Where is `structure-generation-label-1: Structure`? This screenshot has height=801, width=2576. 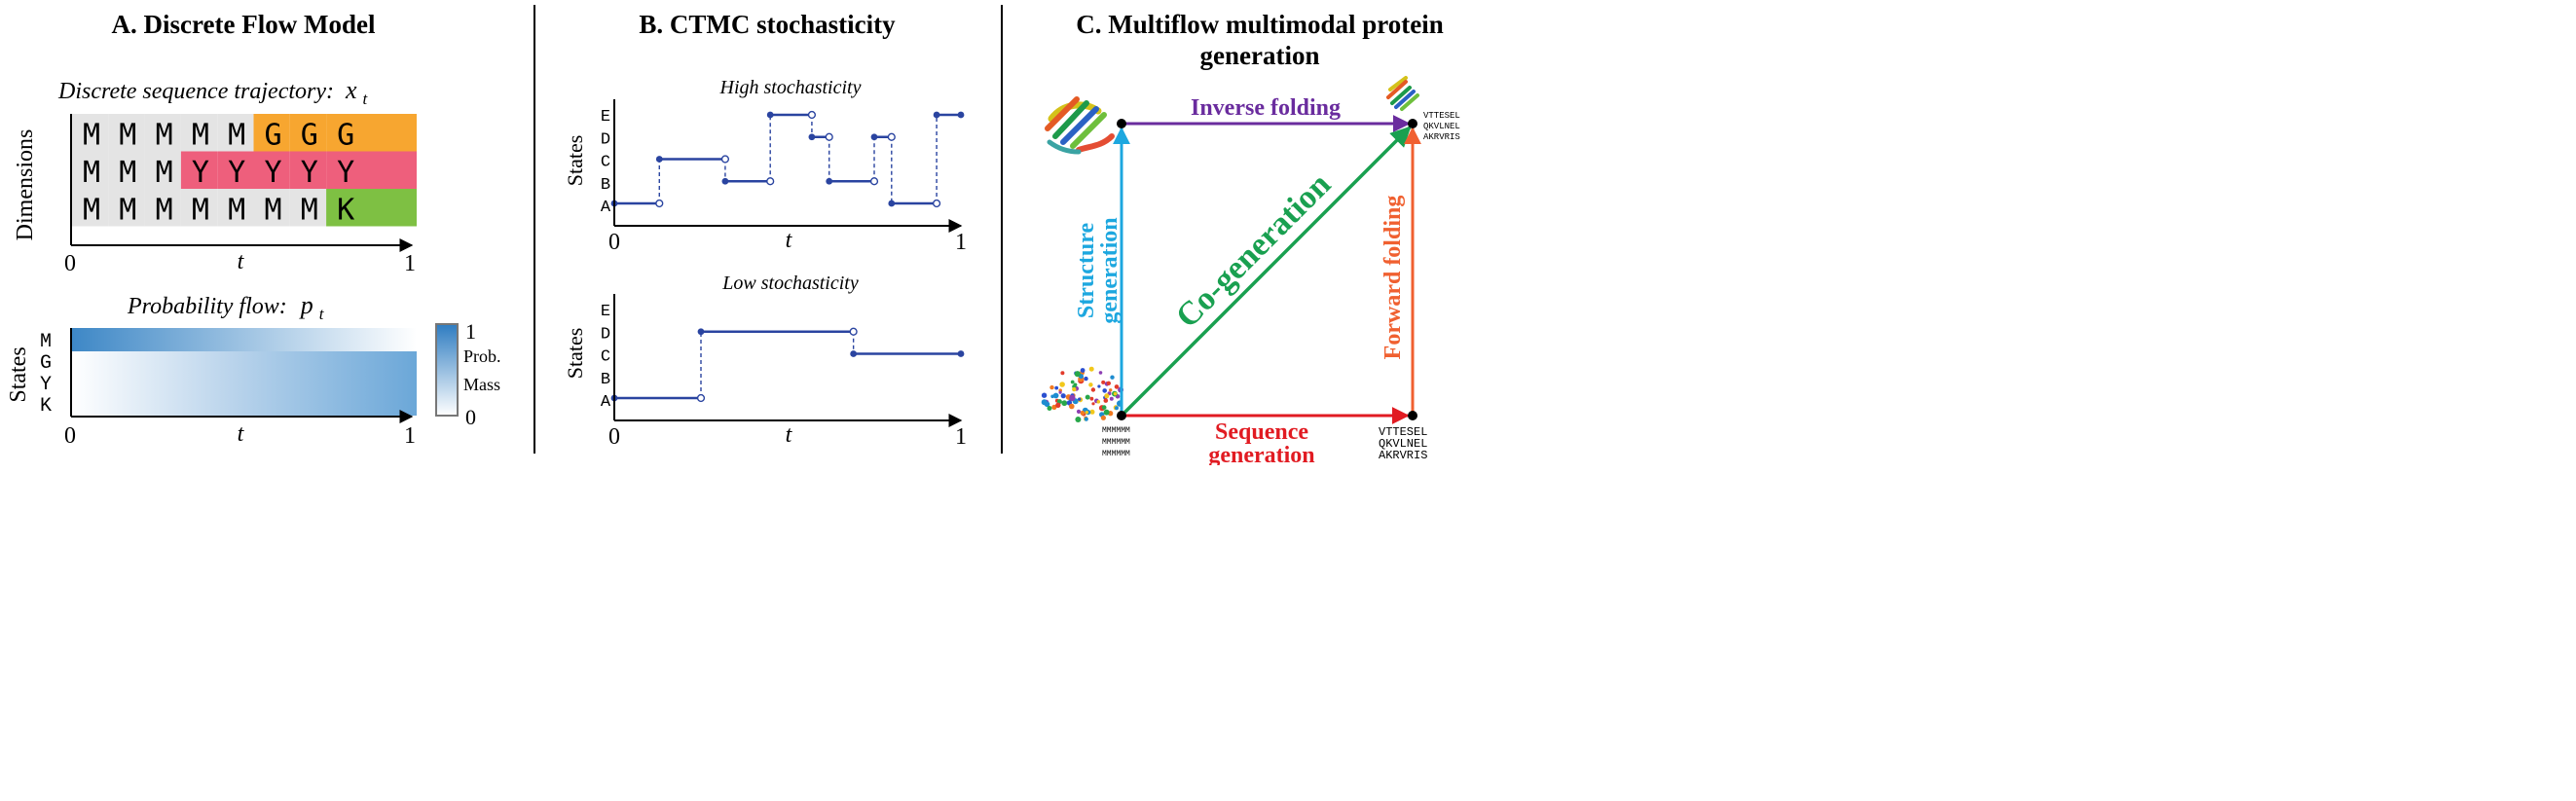
structure-generation-label-1: Structure is located at coordinates (1086, 271).